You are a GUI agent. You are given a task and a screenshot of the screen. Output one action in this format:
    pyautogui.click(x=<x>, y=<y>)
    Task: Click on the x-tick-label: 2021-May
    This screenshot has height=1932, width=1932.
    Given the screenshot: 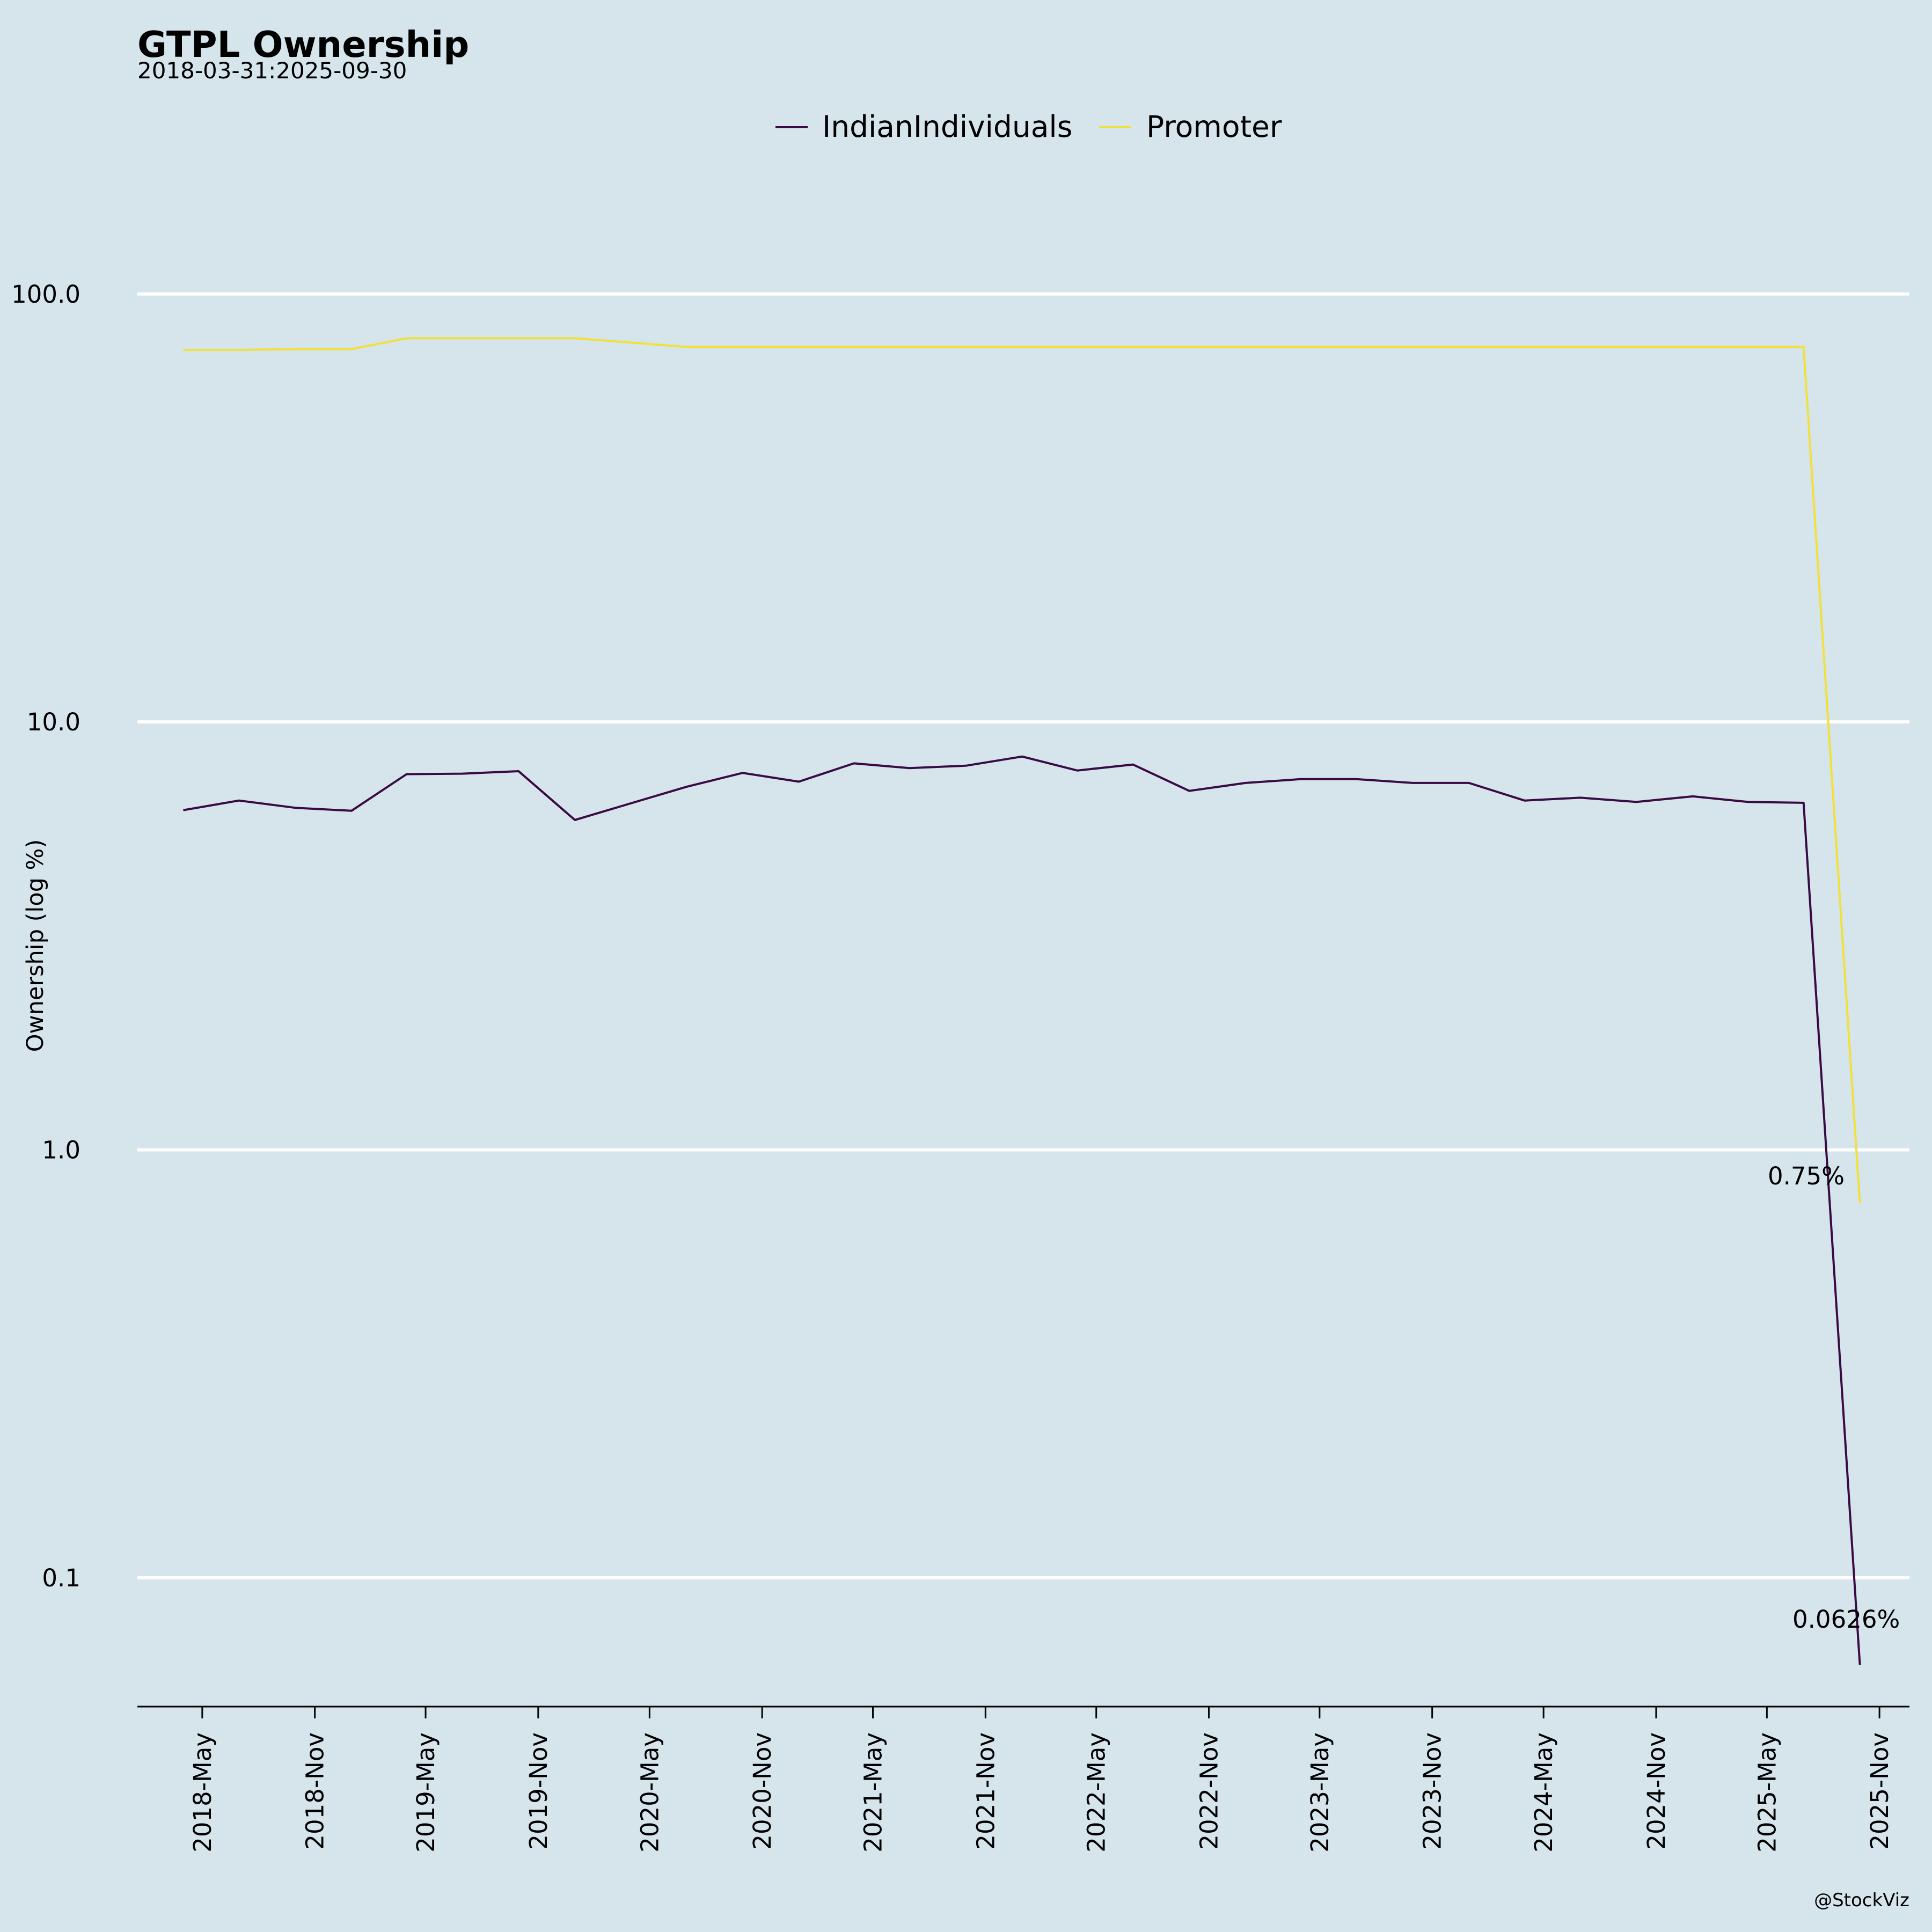 What is the action you would take?
    pyautogui.click(x=873, y=1792)
    